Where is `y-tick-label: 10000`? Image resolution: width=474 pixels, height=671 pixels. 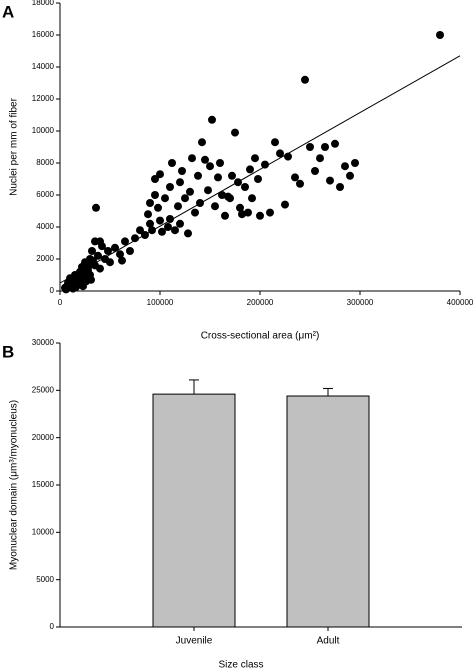 y-tick-label: 10000 is located at coordinates (43, 130).